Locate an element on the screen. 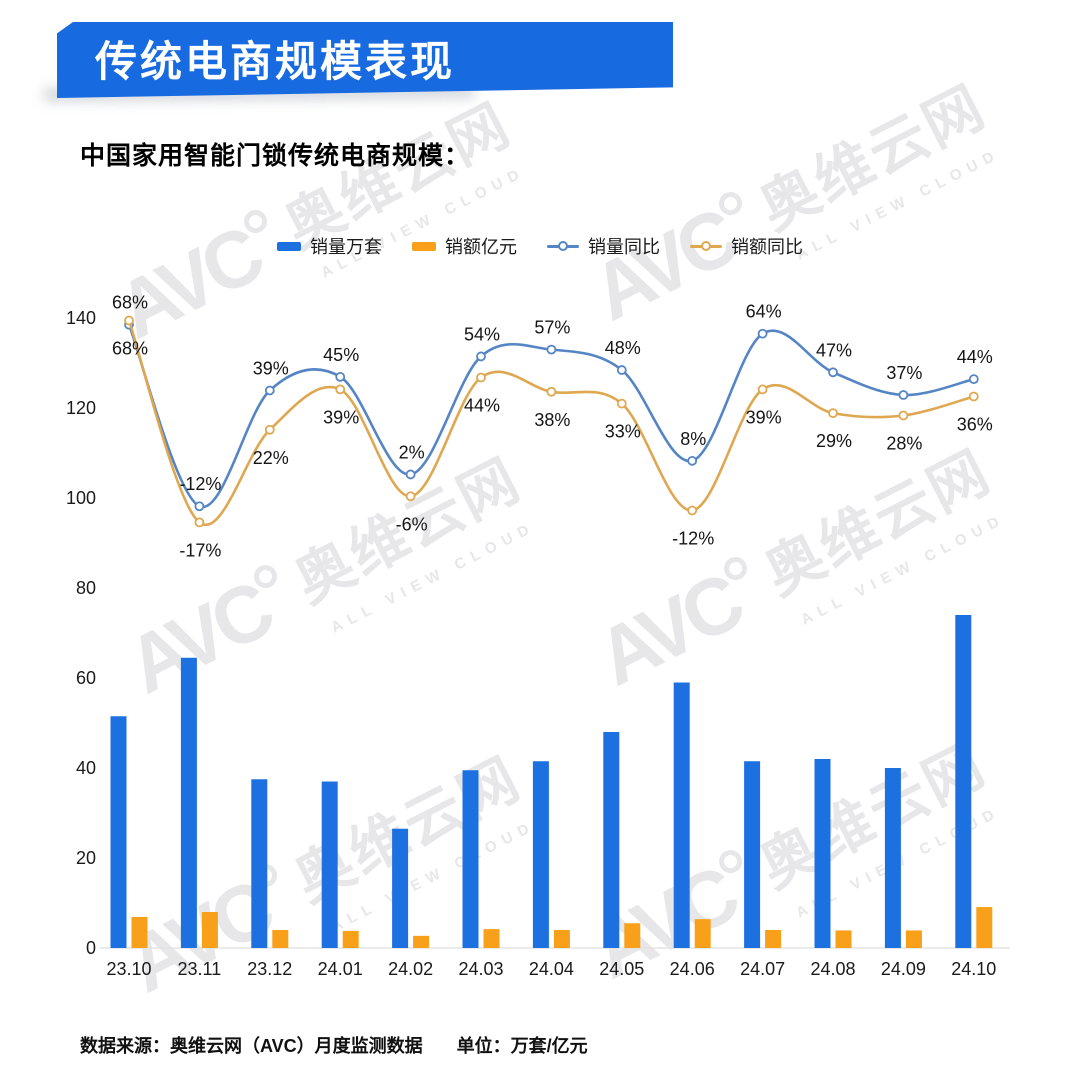 This screenshot has height=1080, width=1080. data-label: 57% is located at coordinates (552, 328).